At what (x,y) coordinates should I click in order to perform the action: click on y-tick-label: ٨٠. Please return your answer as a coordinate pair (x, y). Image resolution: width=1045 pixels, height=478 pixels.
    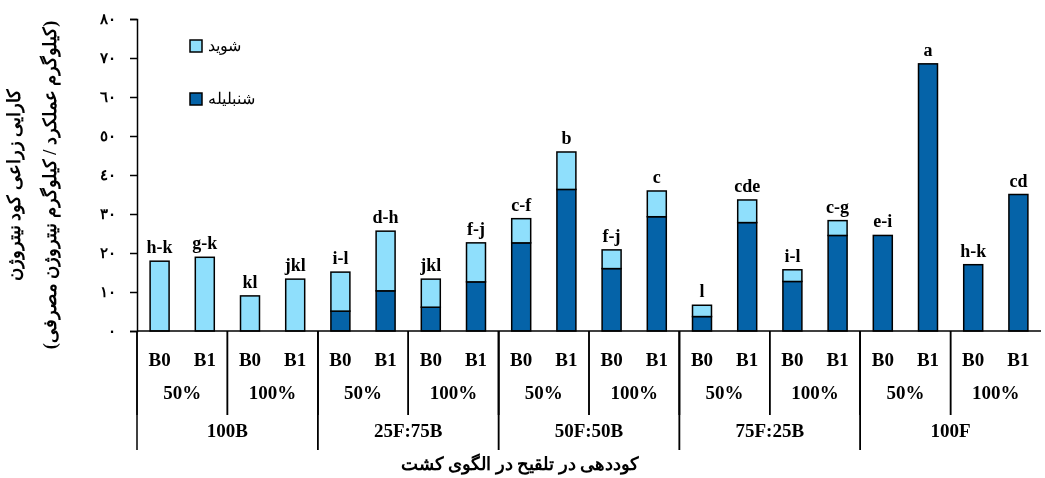
    Looking at the image, I should click on (107, 19).